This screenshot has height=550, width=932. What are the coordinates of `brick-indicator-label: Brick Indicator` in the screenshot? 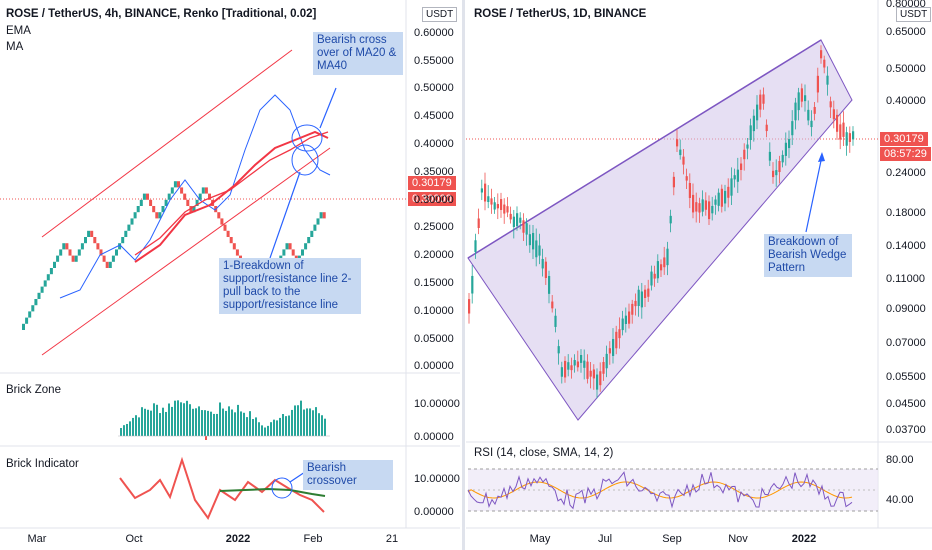 It's located at (42, 464).